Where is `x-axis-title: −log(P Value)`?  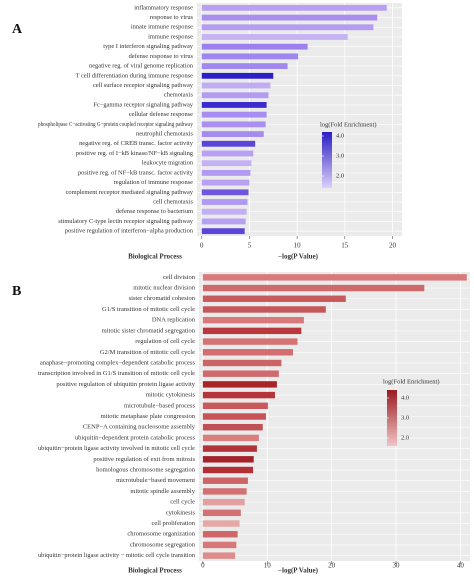
x-axis-title: −log(P Value) is located at coordinates (298, 257).